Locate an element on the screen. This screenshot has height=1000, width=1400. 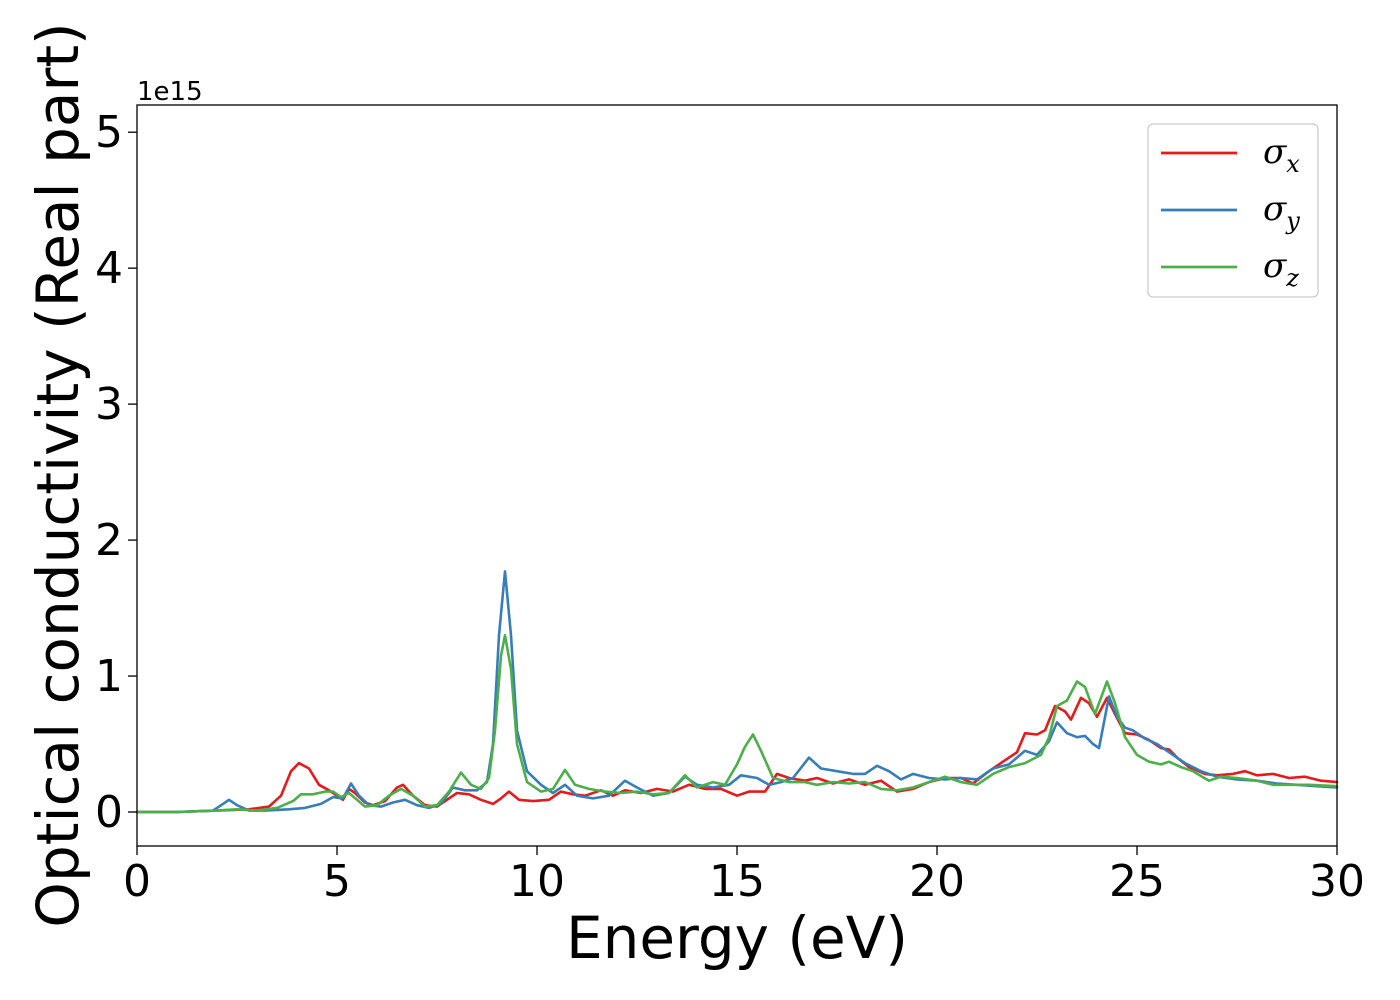
x-tick-label: 0 is located at coordinates (137, 881).